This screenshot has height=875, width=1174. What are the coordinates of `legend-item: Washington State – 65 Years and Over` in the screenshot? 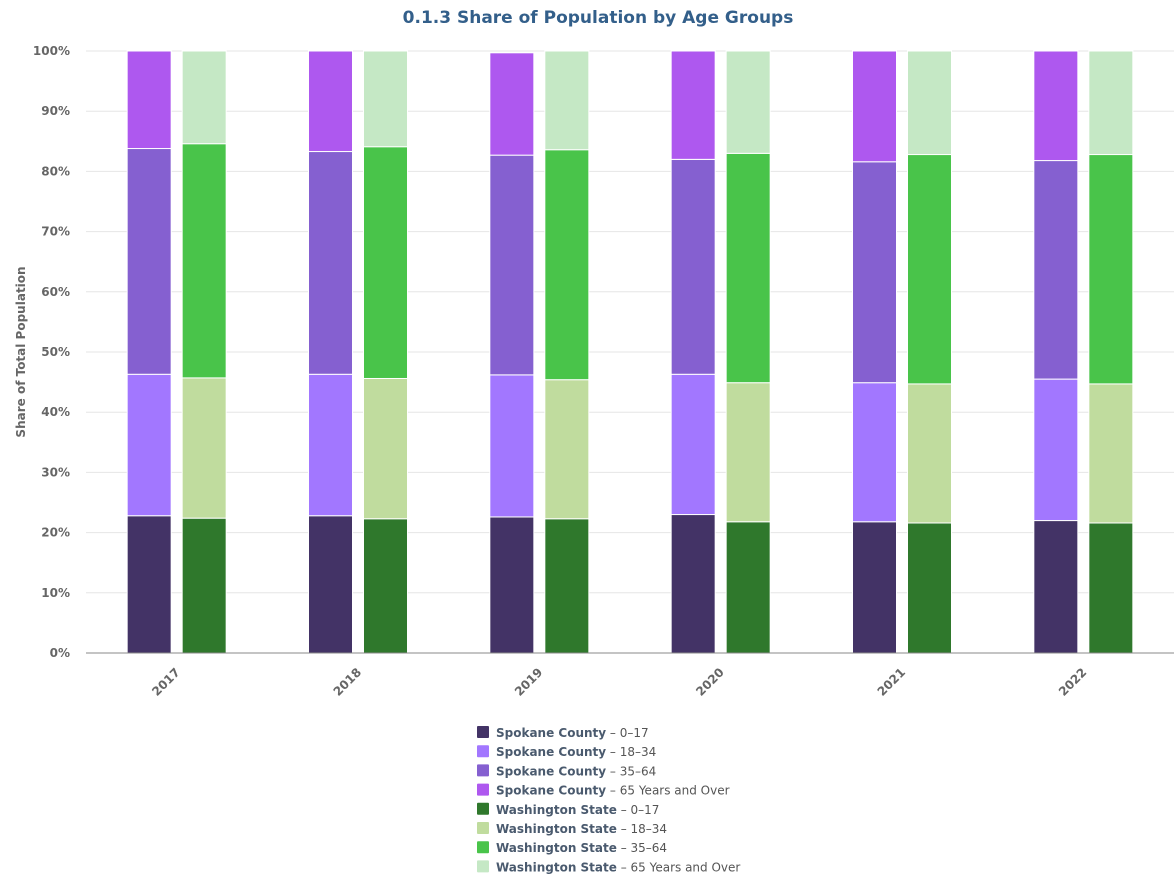 It's located at (618, 867).